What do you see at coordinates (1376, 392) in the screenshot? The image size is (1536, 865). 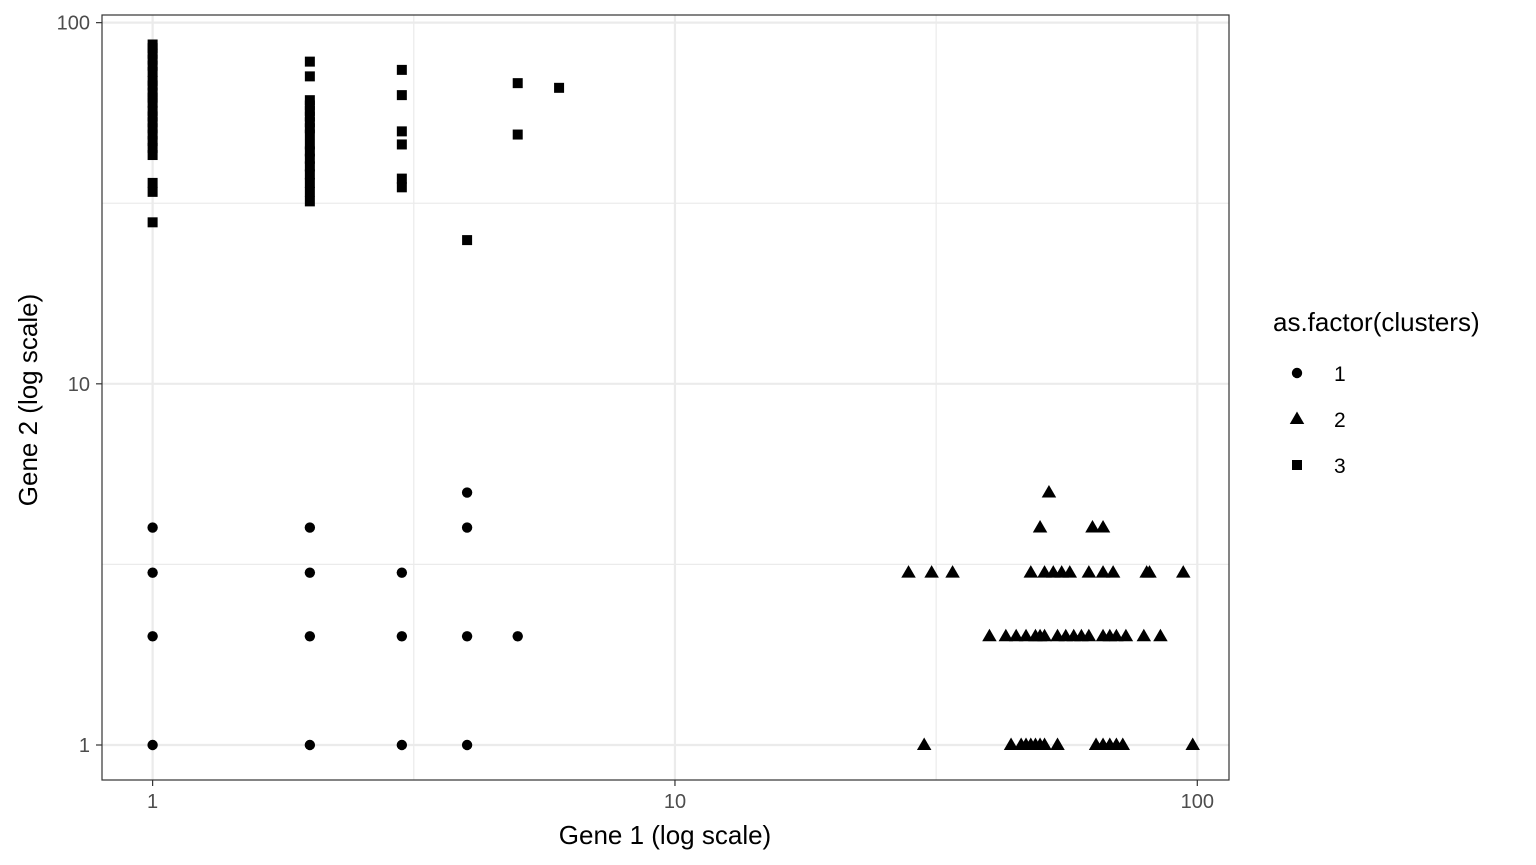 I see `legend: as.factor(clusters) 1 2 3` at bounding box center [1376, 392].